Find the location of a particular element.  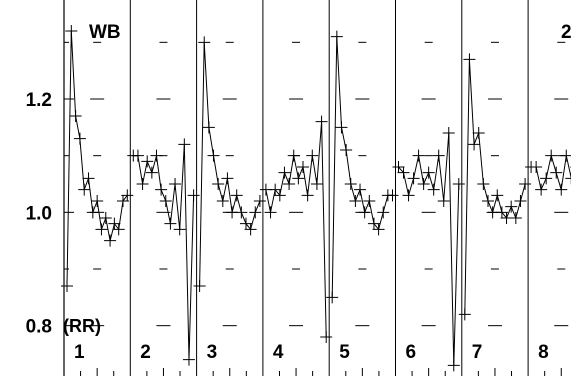

panel-label: 1 is located at coordinates (79, 352).